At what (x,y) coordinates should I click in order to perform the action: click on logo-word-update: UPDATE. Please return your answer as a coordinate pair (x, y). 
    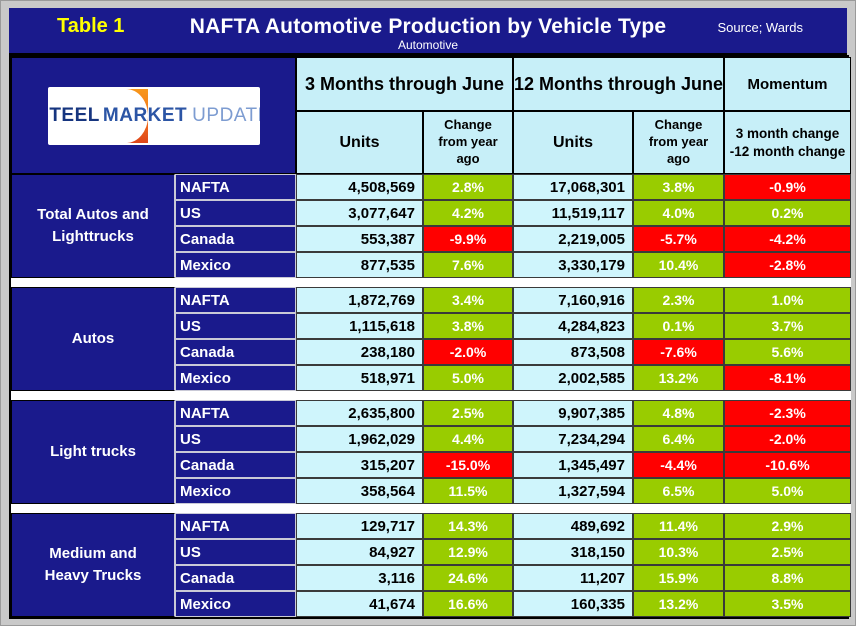
    Looking at the image, I should click on (225, 115).